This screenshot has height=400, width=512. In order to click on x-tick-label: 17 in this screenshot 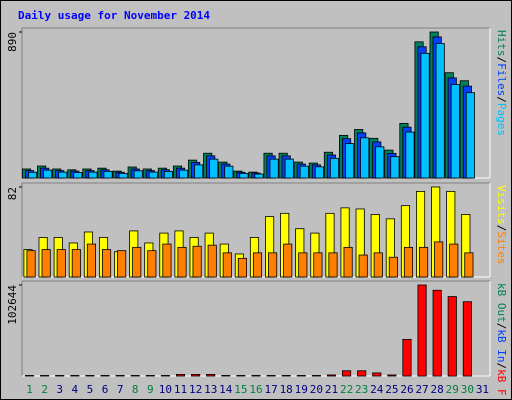, I will do `click(270, 389)`.